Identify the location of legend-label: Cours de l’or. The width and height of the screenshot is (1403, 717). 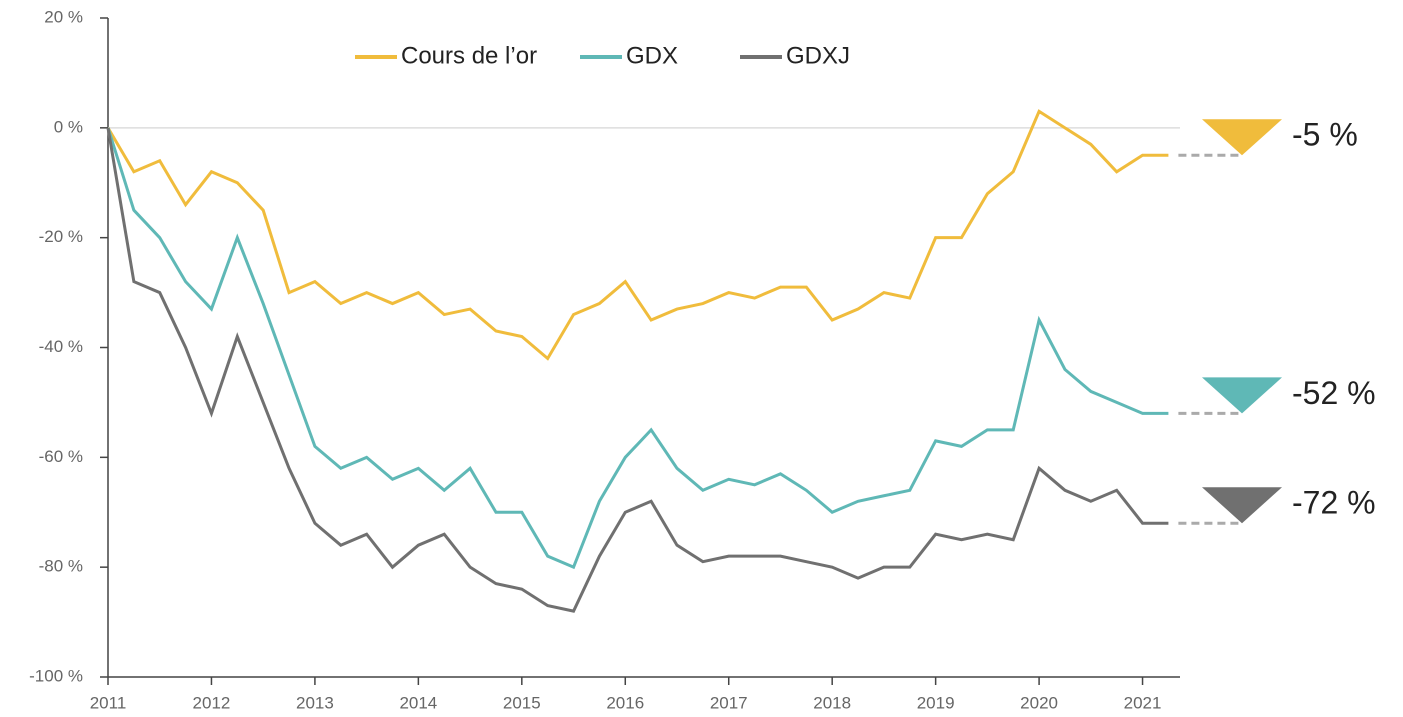
(469, 55).